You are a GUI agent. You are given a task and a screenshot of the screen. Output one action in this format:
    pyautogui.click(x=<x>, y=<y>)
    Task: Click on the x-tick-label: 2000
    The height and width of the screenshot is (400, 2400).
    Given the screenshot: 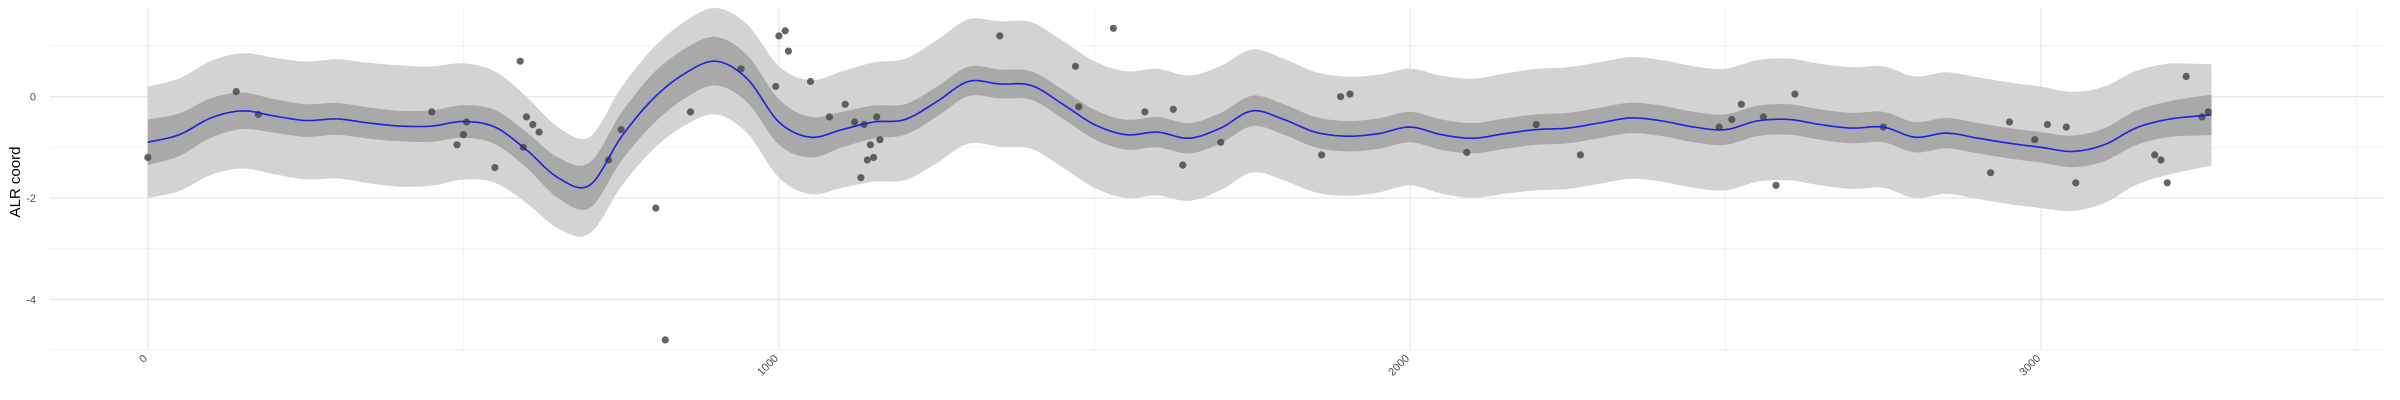 What is the action you would take?
    pyautogui.click(x=1399, y=366)
    